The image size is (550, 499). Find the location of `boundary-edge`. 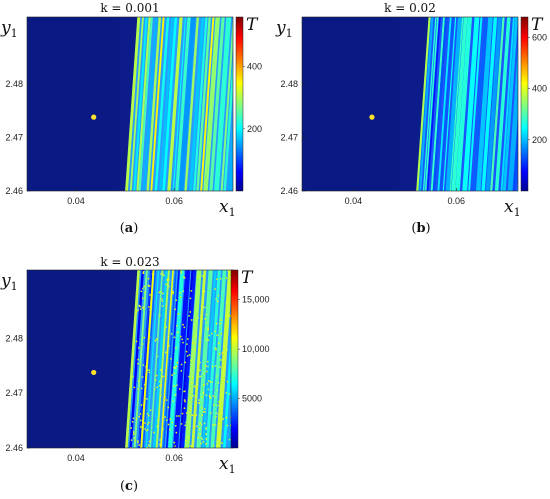

boundary-edge is located at coordinates (132, 359).